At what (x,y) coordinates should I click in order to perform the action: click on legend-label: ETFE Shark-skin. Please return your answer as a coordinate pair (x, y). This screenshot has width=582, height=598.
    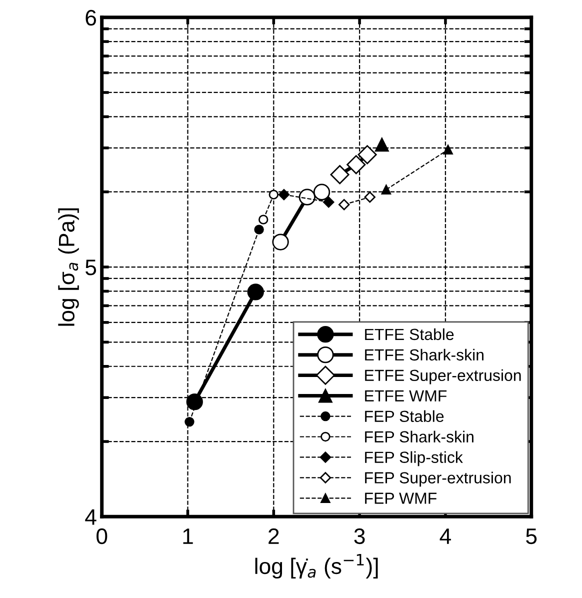
    Looking at the image, I should click on (424, 354).